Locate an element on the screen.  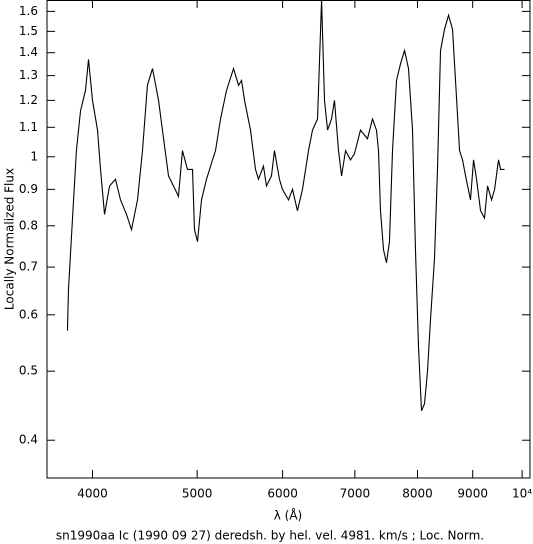
y-tick-label: 1 is located at coordinates (34, 156).